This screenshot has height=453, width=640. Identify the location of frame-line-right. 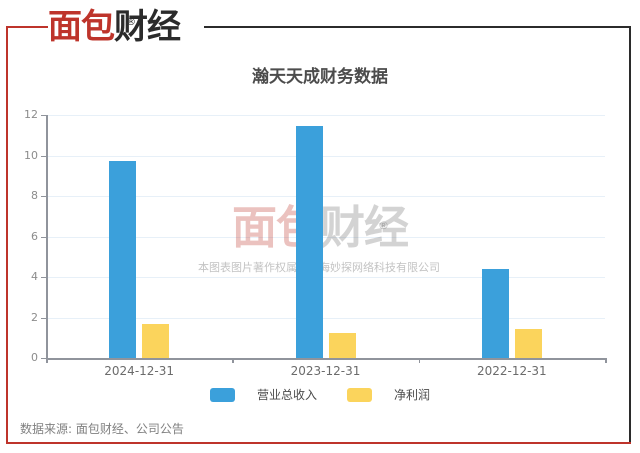
(630, 235).